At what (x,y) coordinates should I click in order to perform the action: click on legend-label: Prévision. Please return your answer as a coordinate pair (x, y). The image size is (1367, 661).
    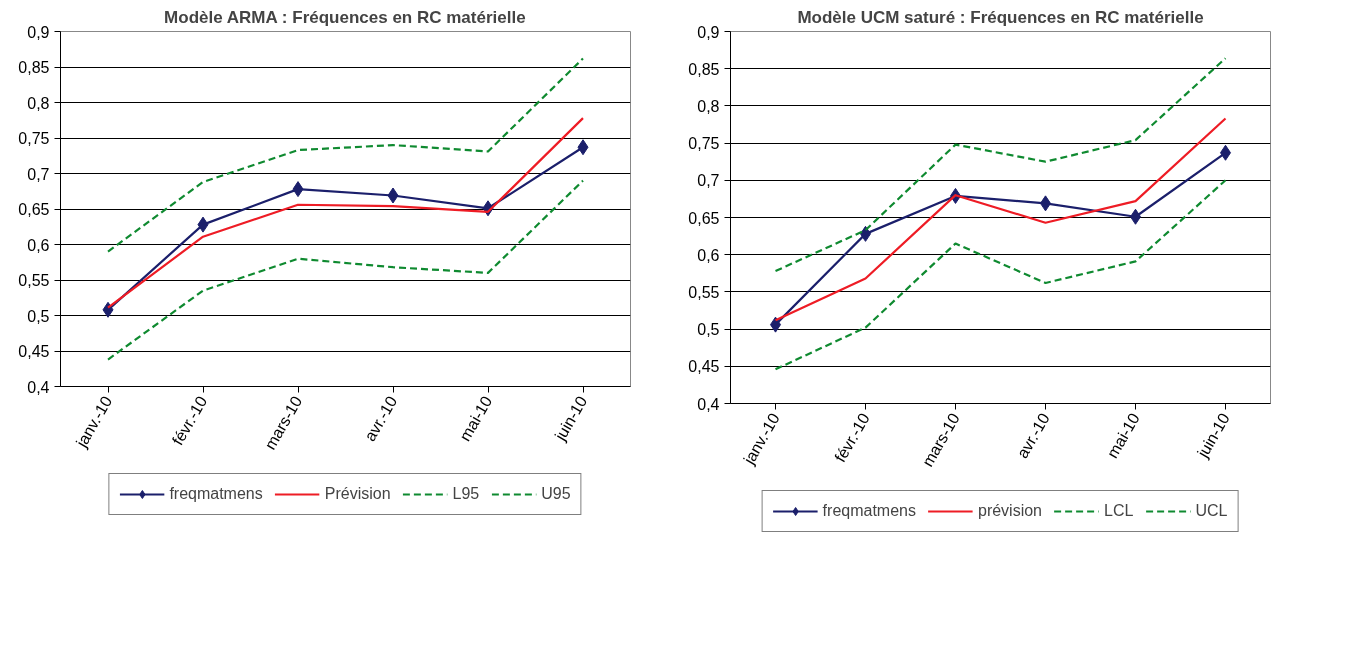
    Looking at the image, I should click on (357, 494).